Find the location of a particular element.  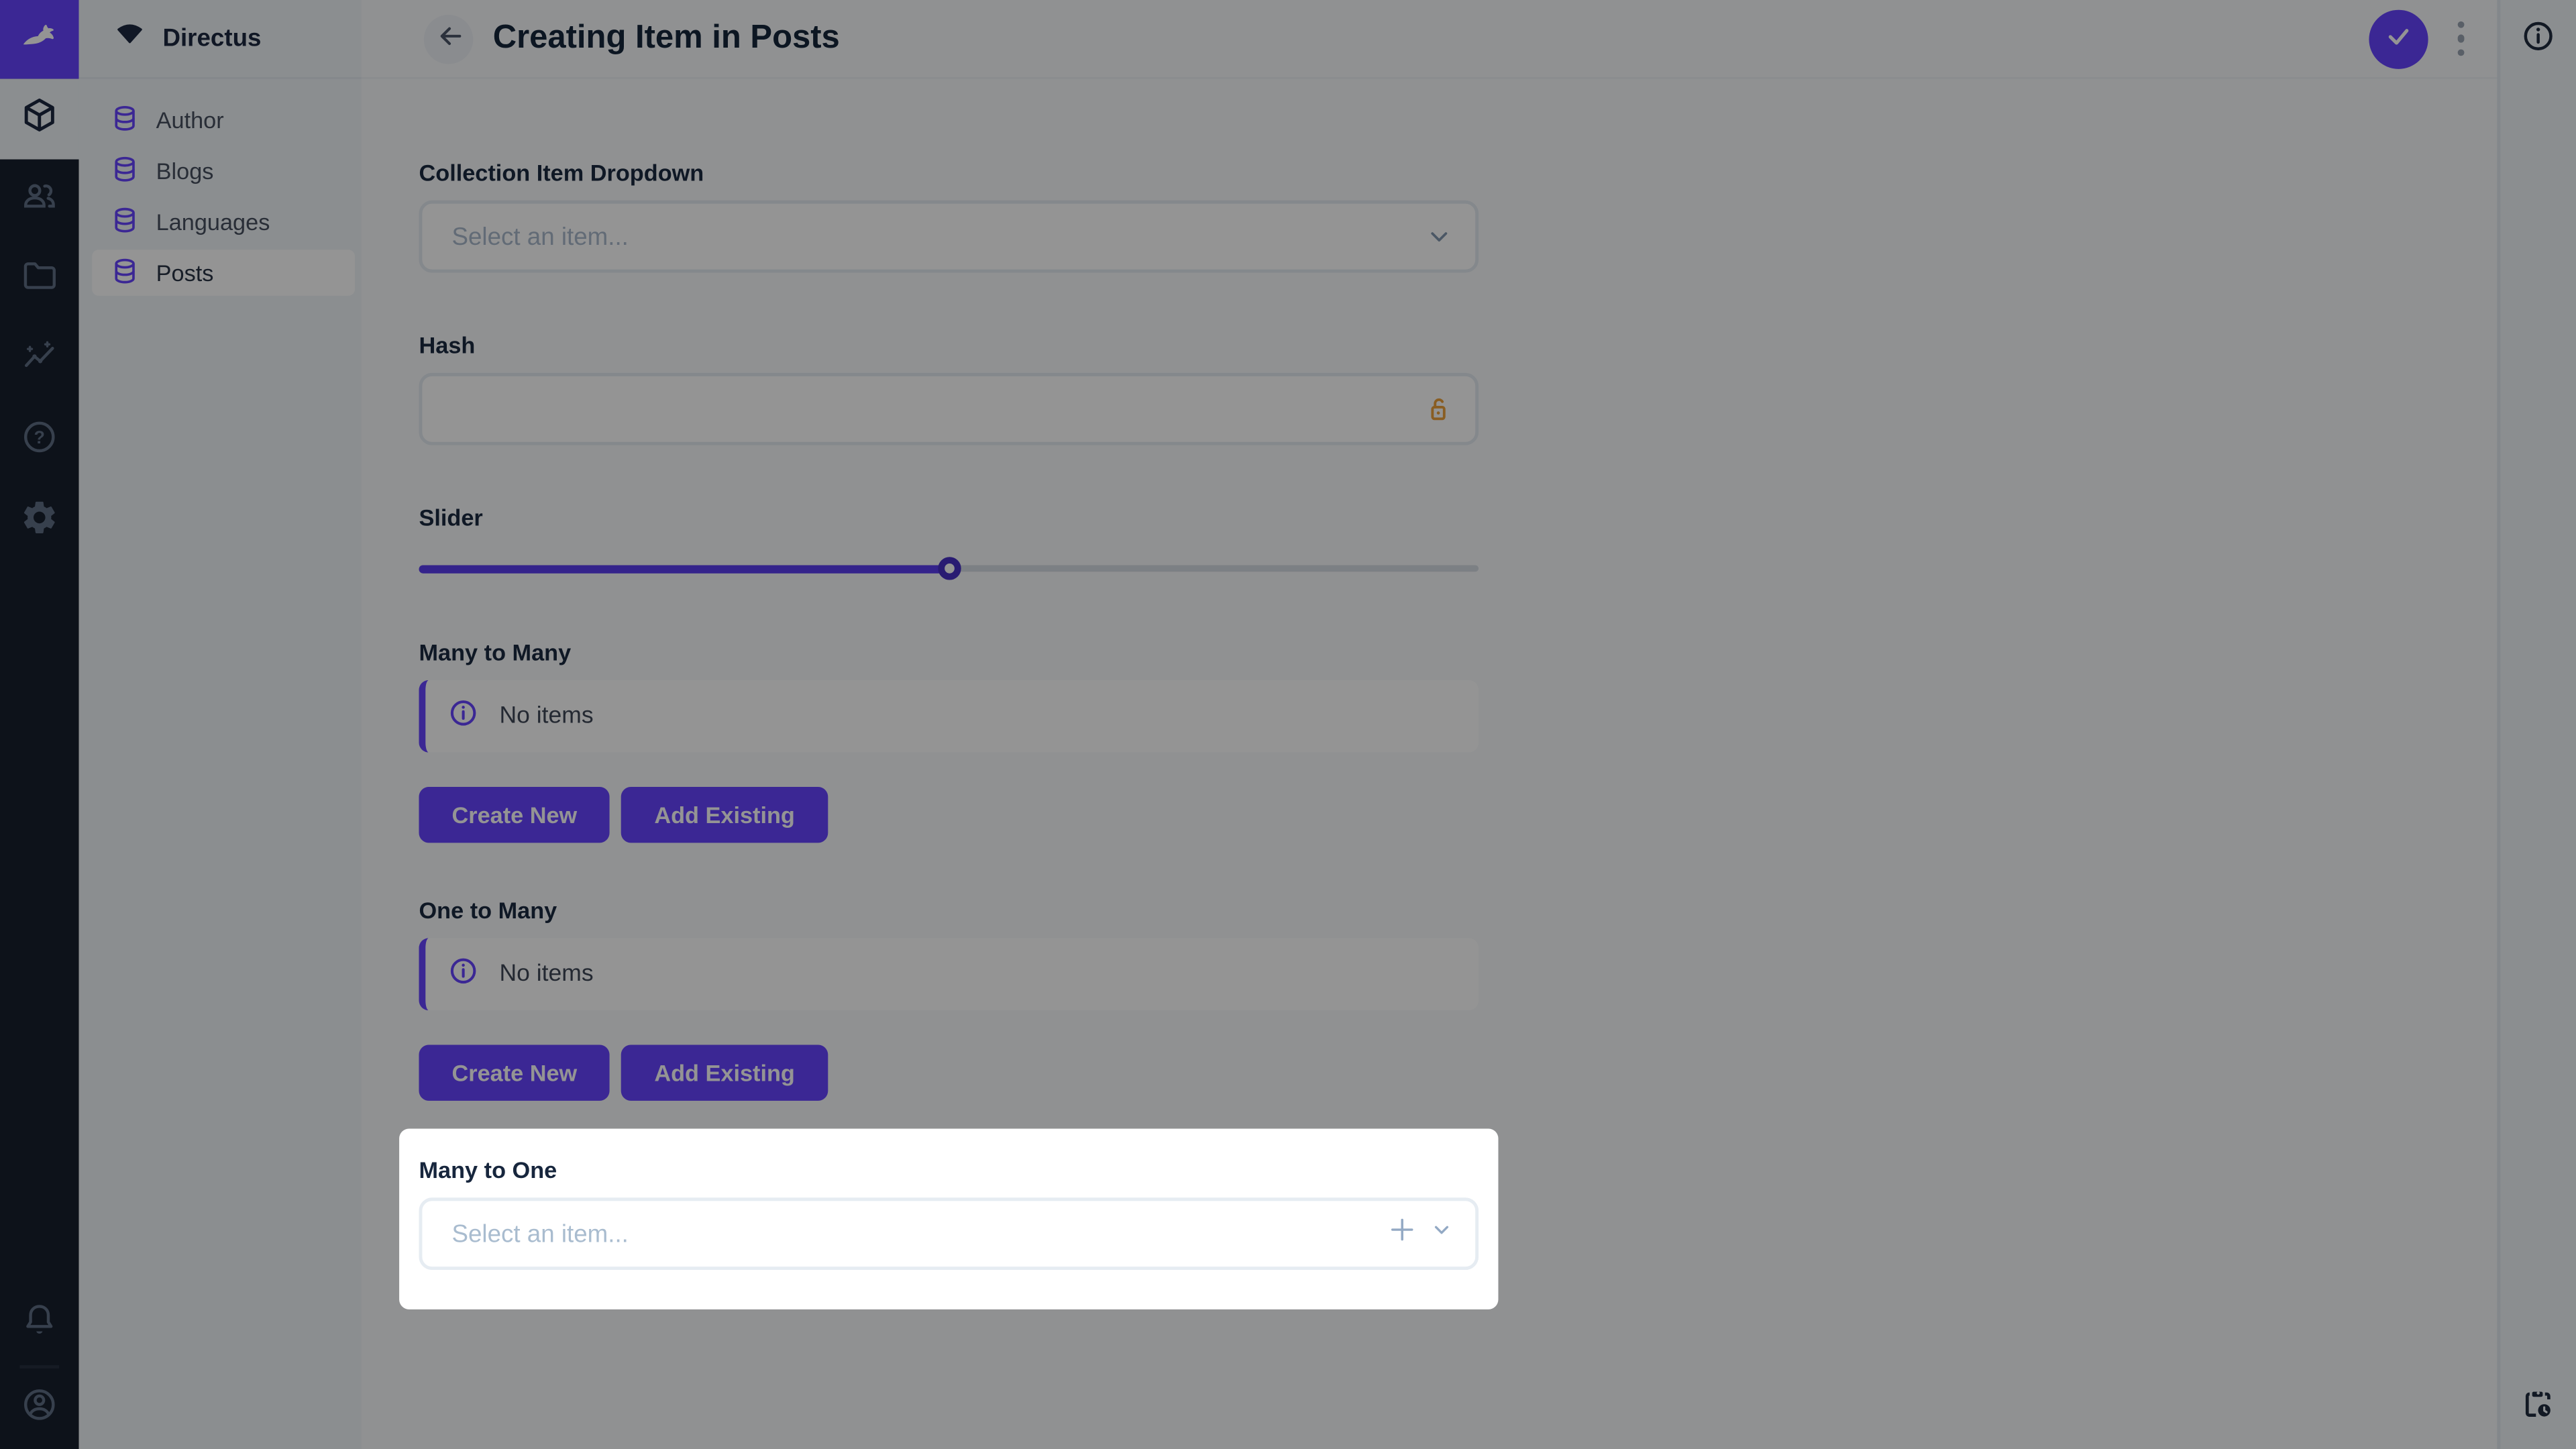

plus-icon is located at coordinates (1402, 1234).